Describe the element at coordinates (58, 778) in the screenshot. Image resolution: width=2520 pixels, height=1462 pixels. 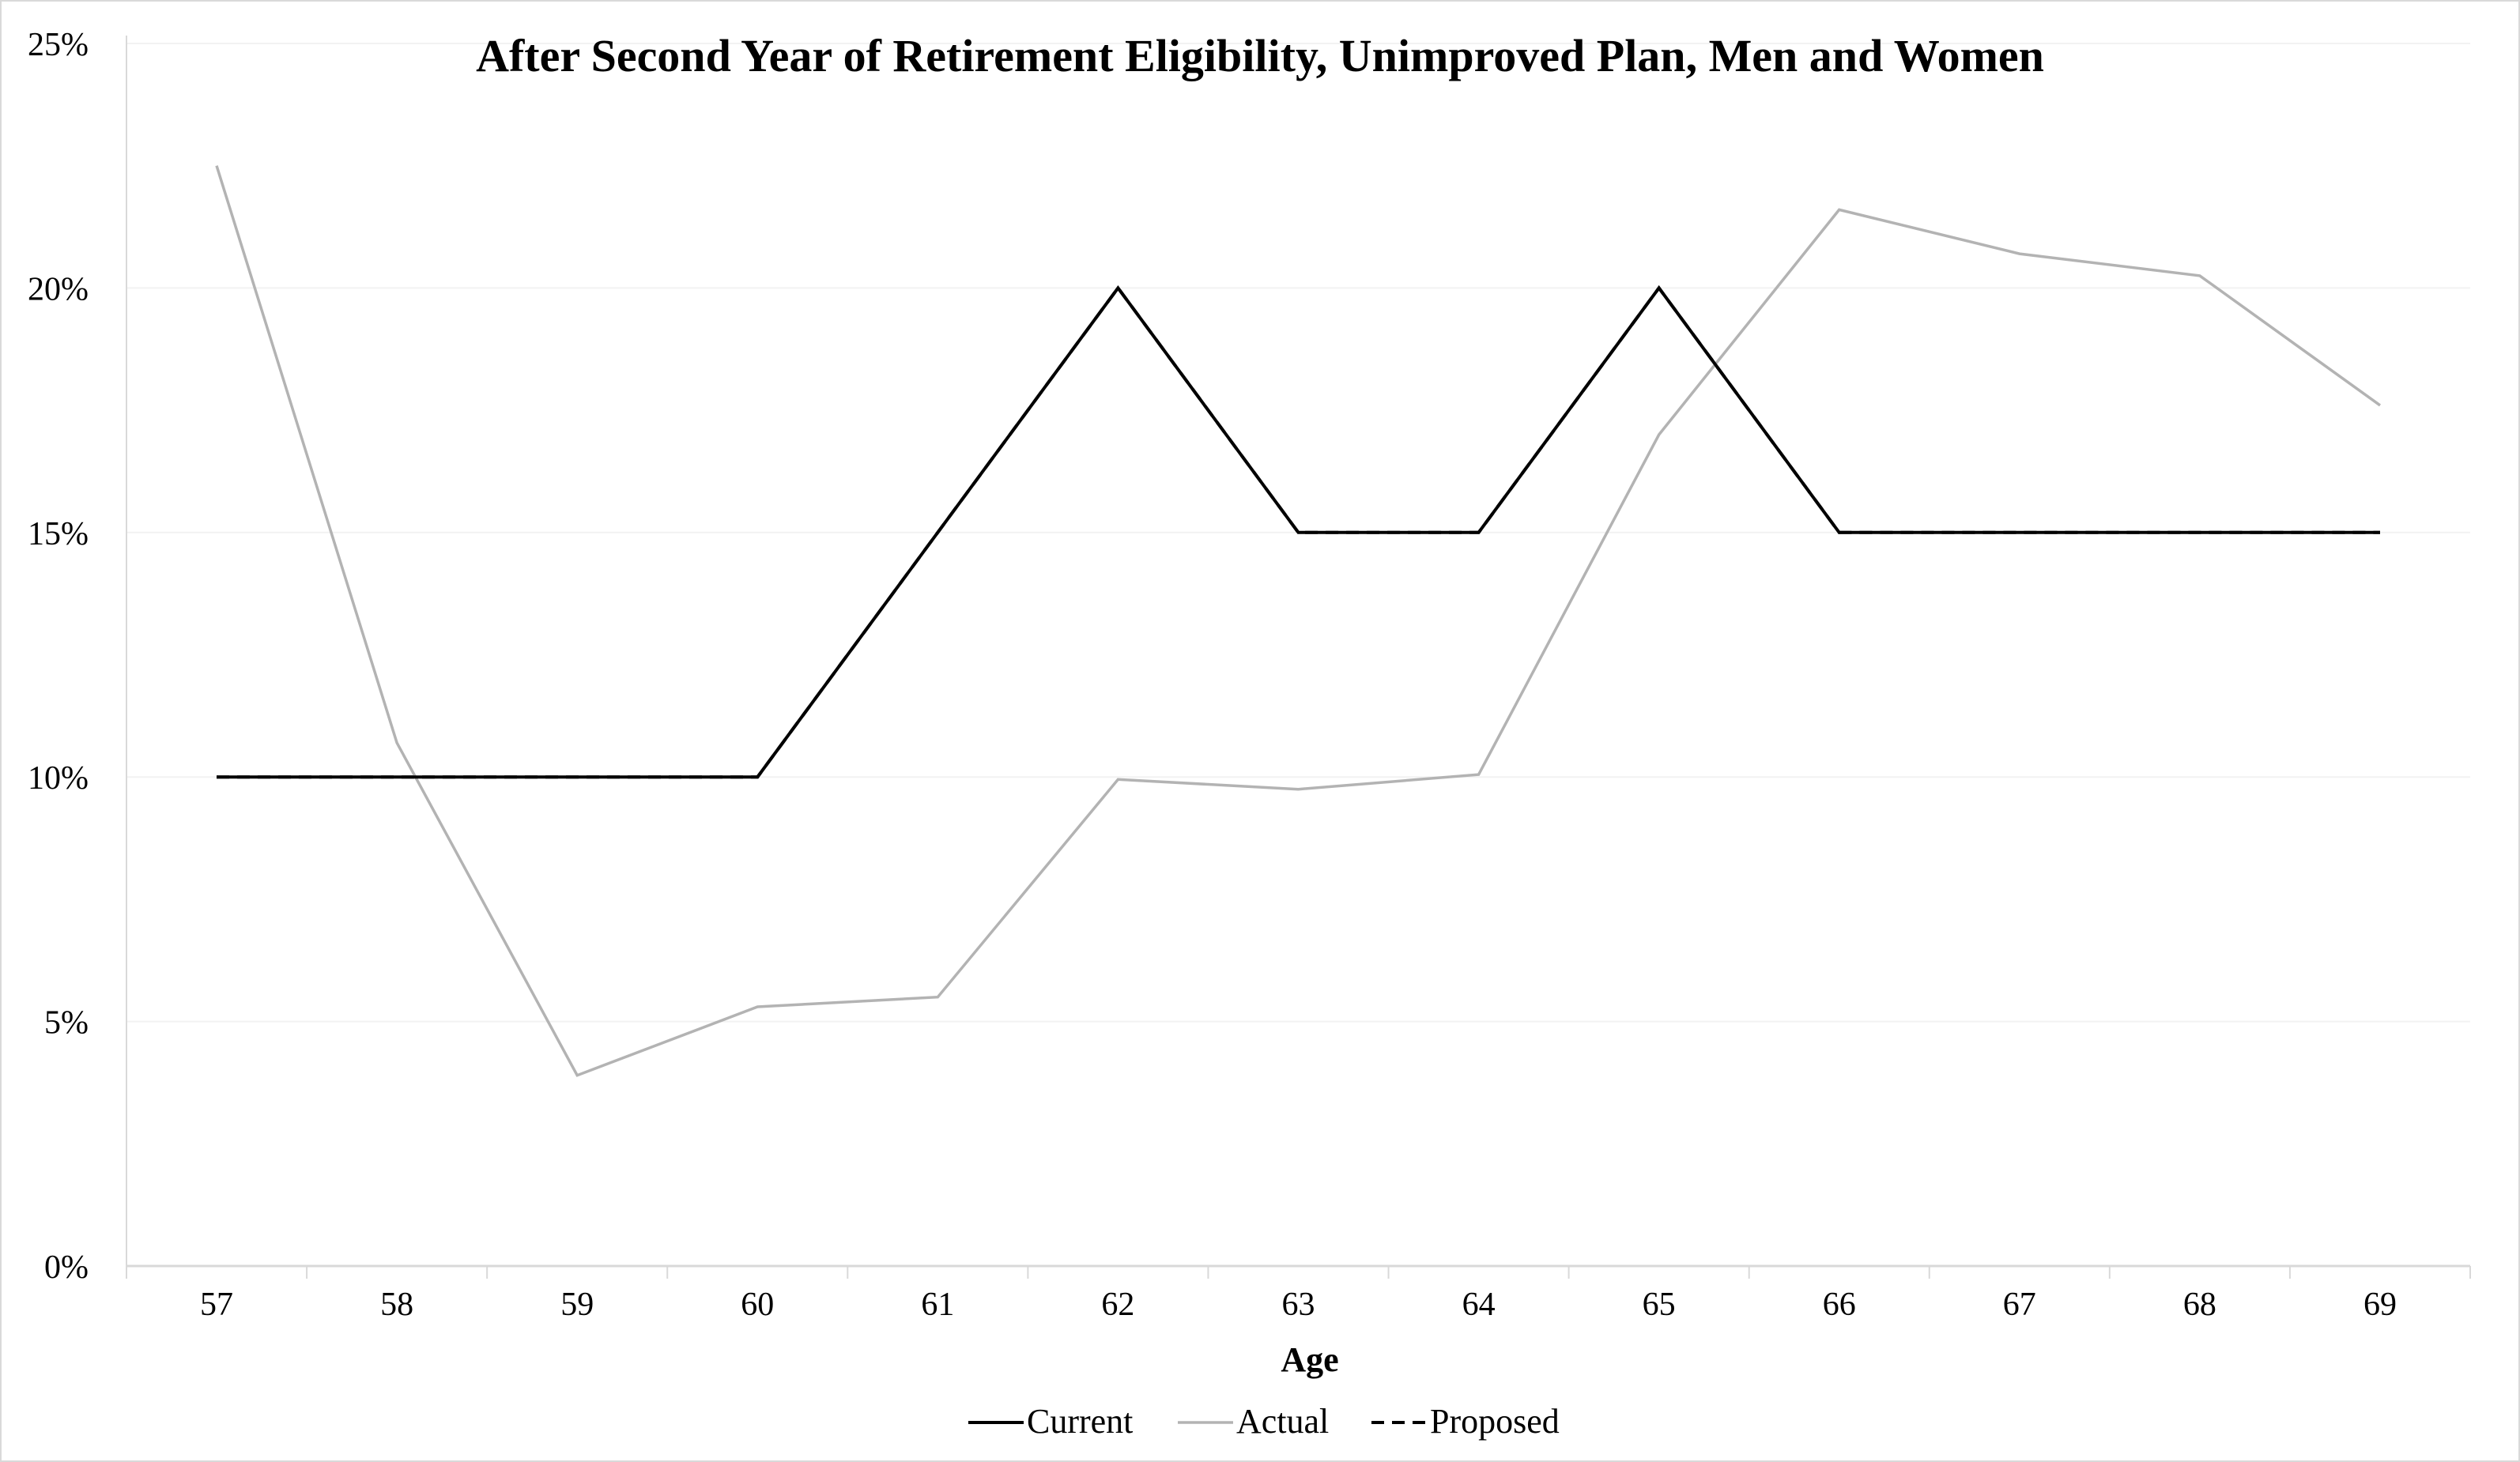
I see `y-tick-label: 10%` at that location.